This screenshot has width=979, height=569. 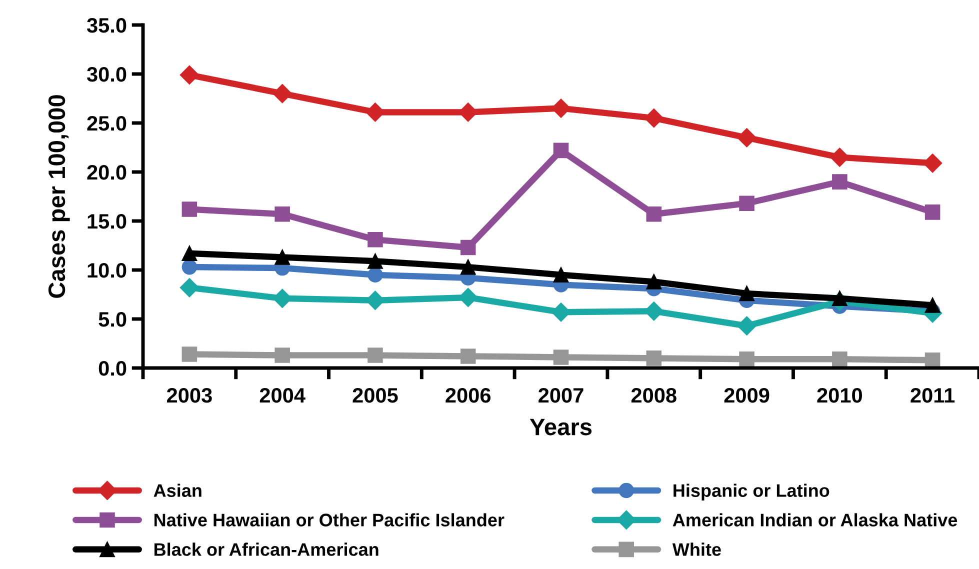 What do you see at coordinates (561, 395) in the screenshot?
I see `x-tick-label: 2007` at bounding box center [561, 395].